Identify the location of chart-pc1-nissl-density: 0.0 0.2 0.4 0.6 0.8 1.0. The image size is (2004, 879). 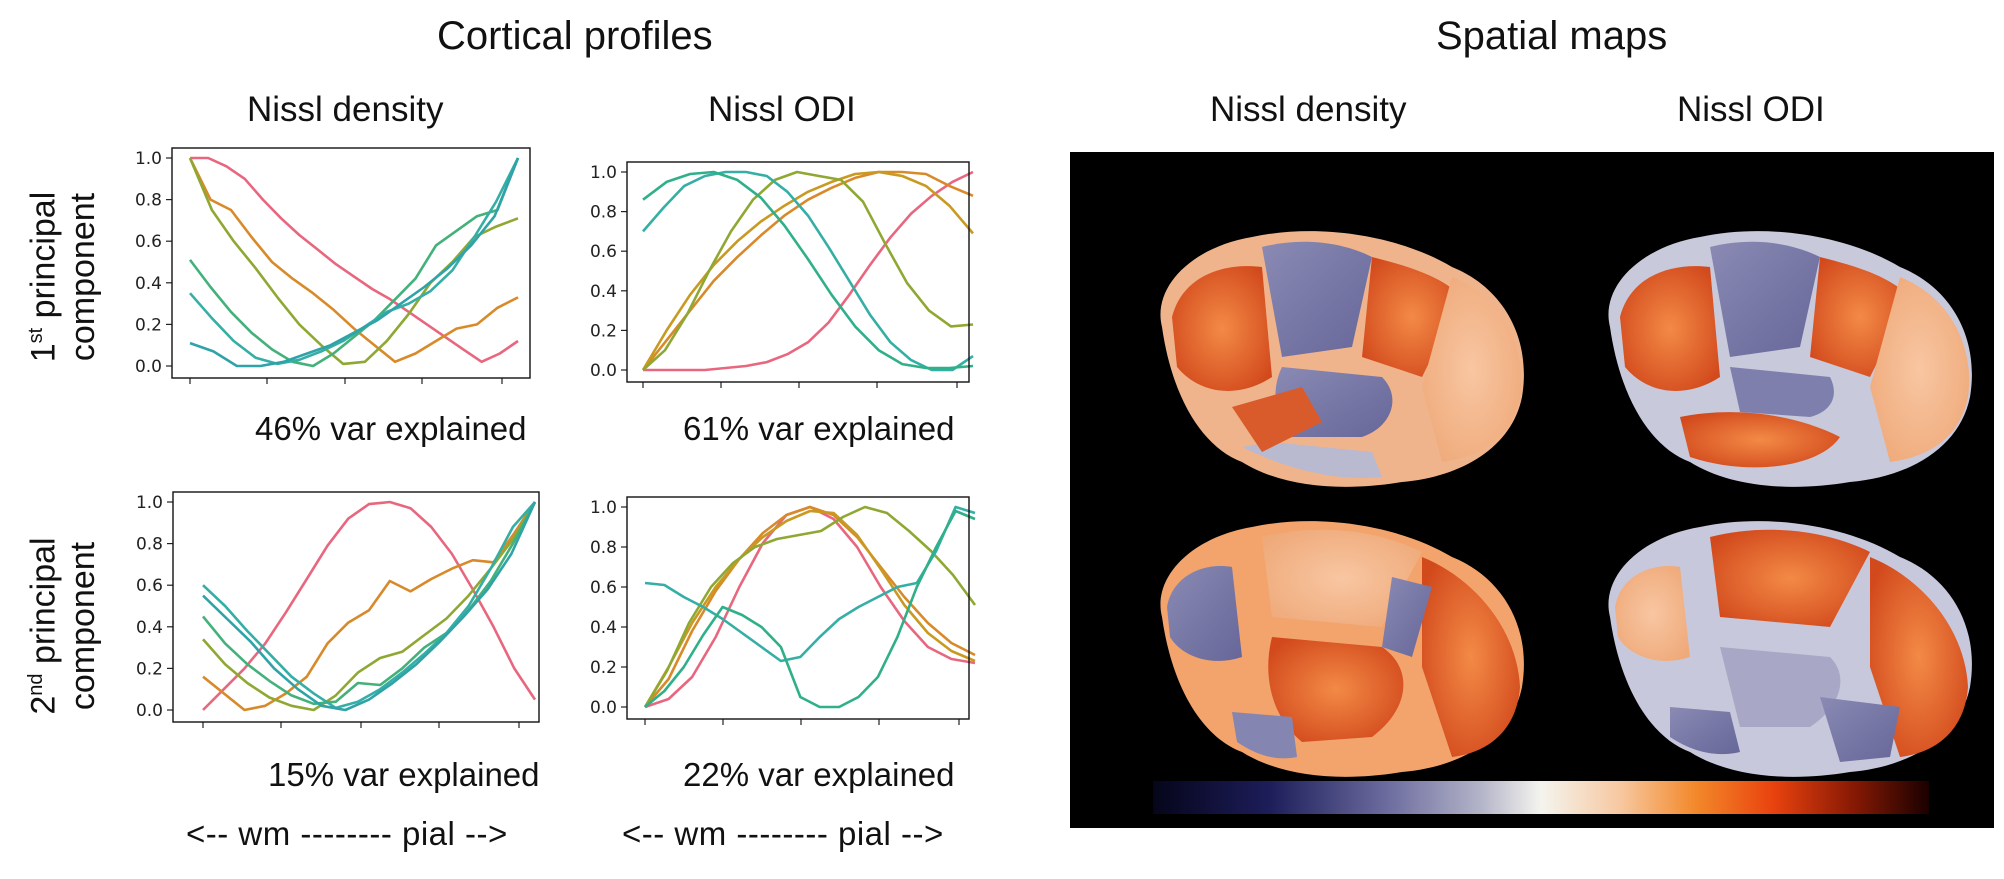
(333, 265).